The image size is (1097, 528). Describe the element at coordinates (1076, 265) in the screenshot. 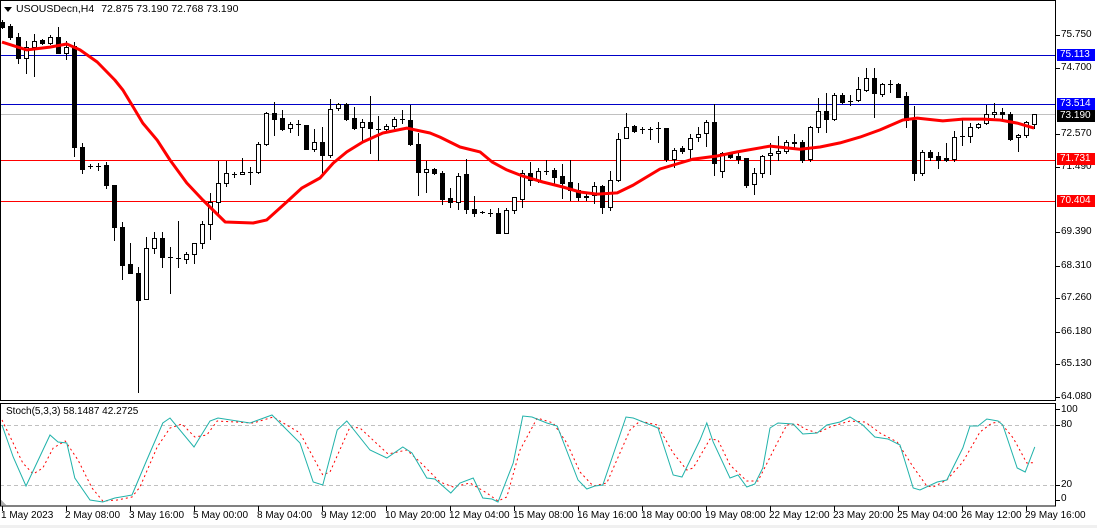

I see `price-tick-label: 68.310` at that location.